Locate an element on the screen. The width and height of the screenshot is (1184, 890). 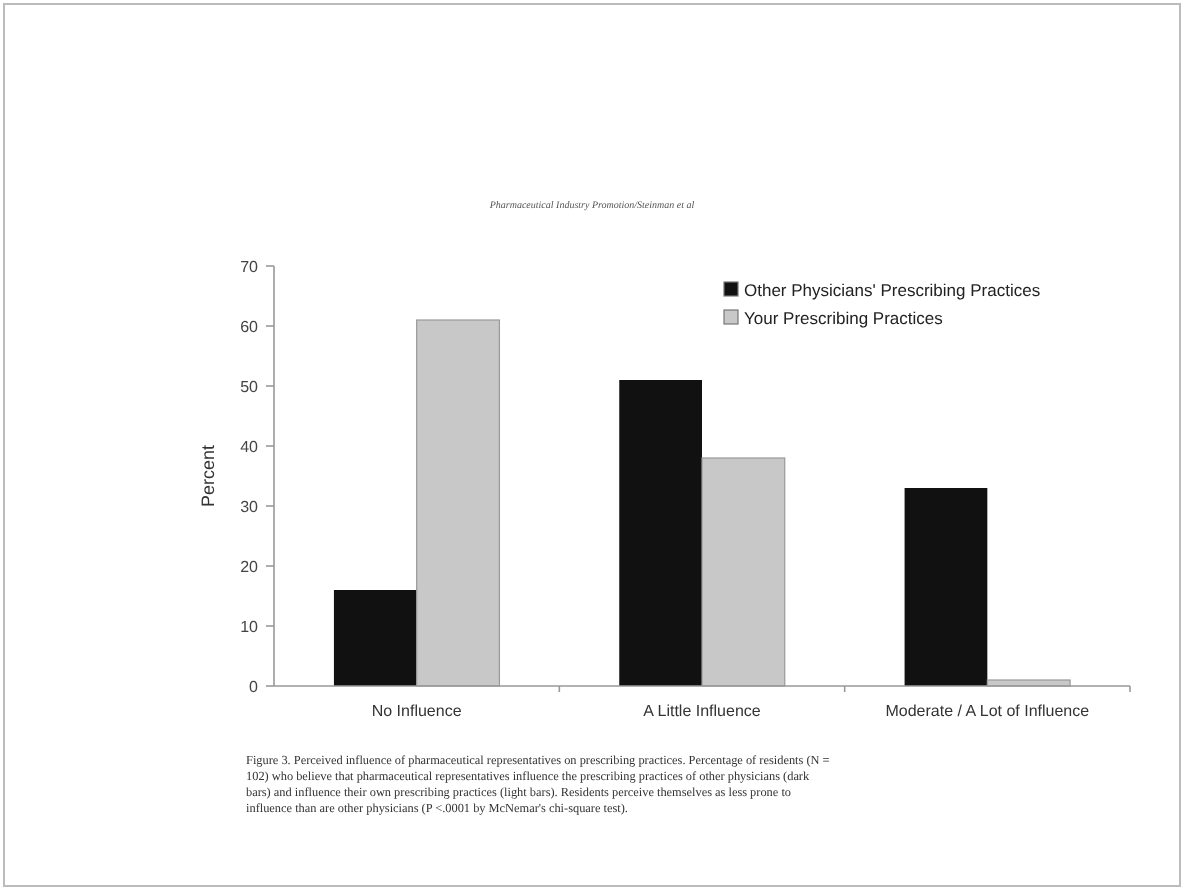
y-tick-label: 60 is located at coordinates (250, 326).